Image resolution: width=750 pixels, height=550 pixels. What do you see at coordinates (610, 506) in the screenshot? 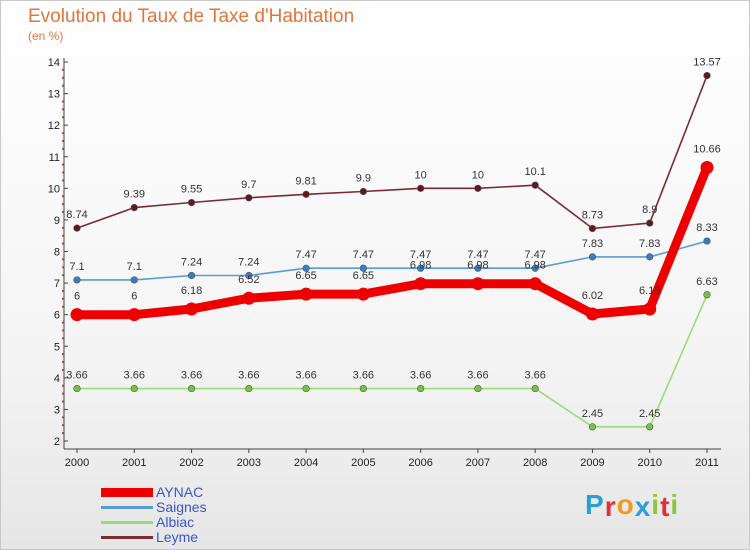
I see `logo-letter: r` at bounding box center [610, 506].